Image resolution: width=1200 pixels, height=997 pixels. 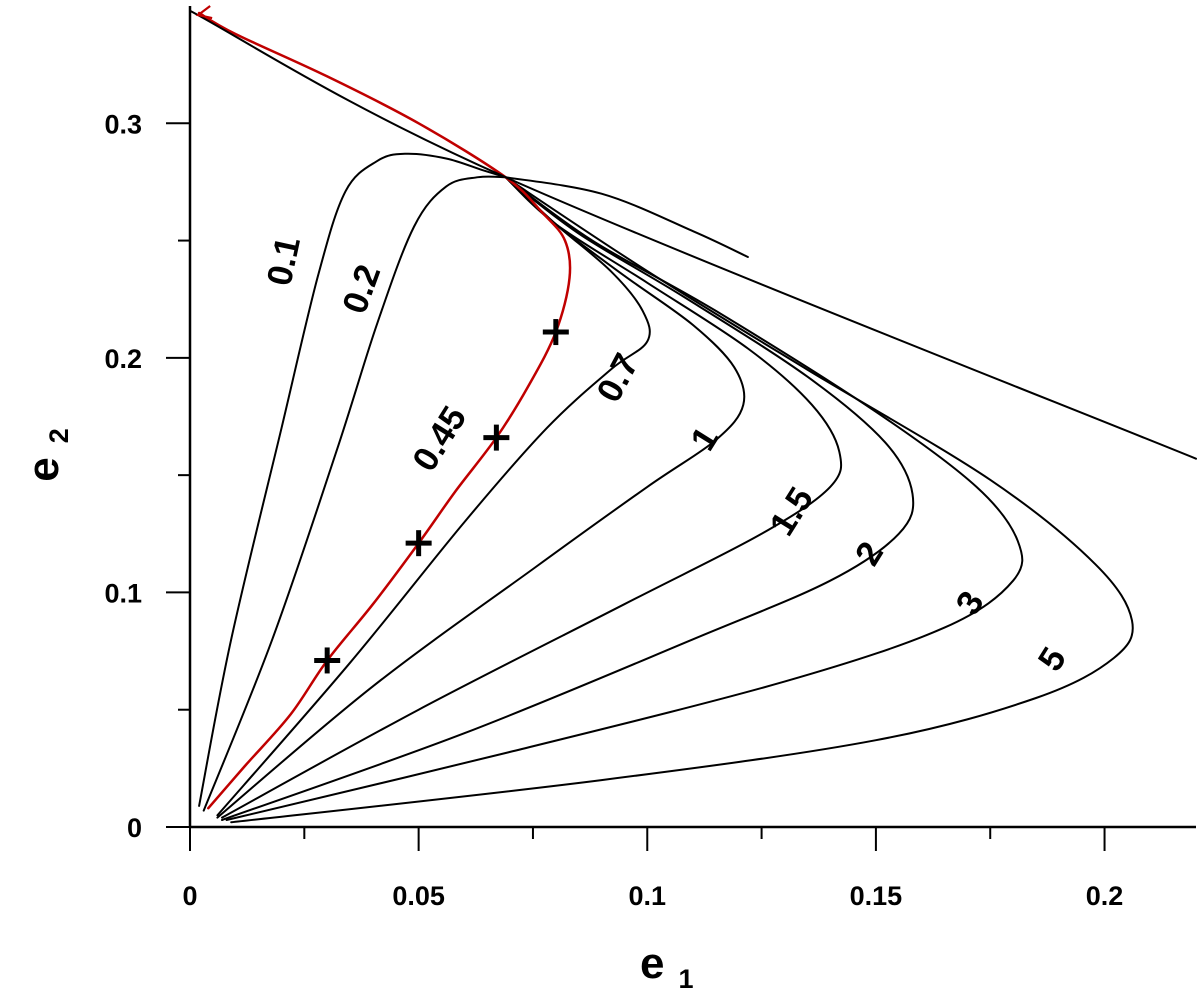 I want to click on markers-layer, so click(x=441, y=496).